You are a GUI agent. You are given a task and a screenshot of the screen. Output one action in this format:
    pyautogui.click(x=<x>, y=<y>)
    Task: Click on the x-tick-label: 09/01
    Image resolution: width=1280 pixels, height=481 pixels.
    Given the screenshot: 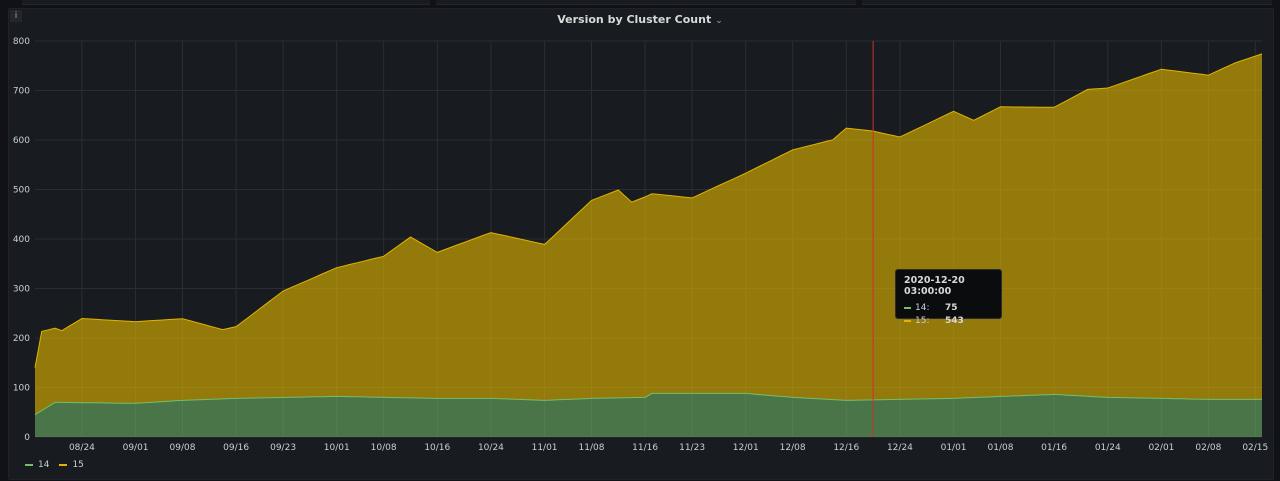 What is the action you would take?
    pyautogui.click(x=136, y=448)
    